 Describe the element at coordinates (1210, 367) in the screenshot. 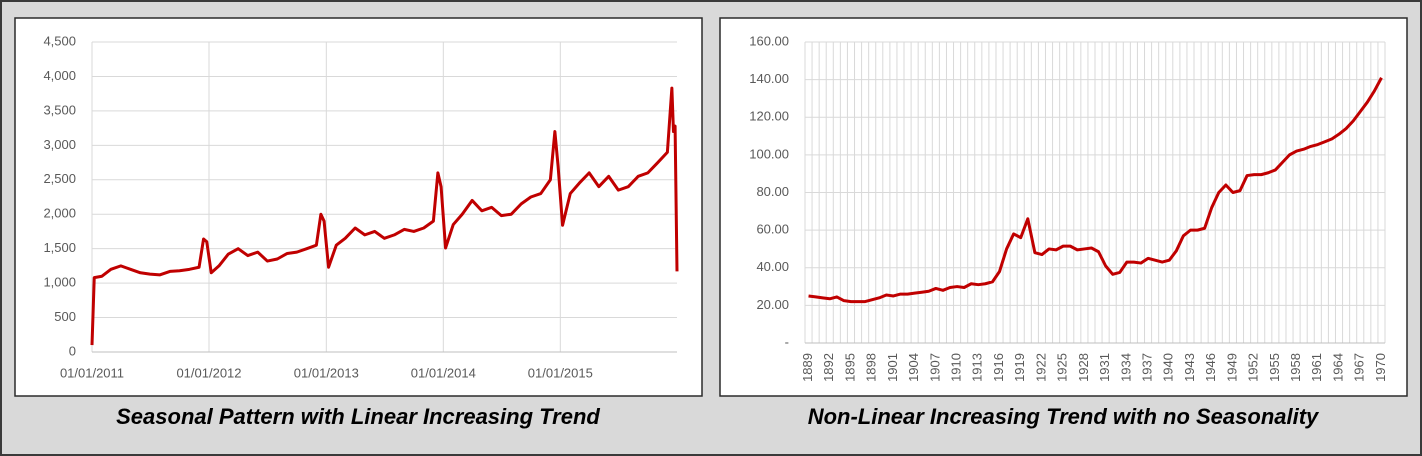

I see `x-tick-label: 1946` at that location.